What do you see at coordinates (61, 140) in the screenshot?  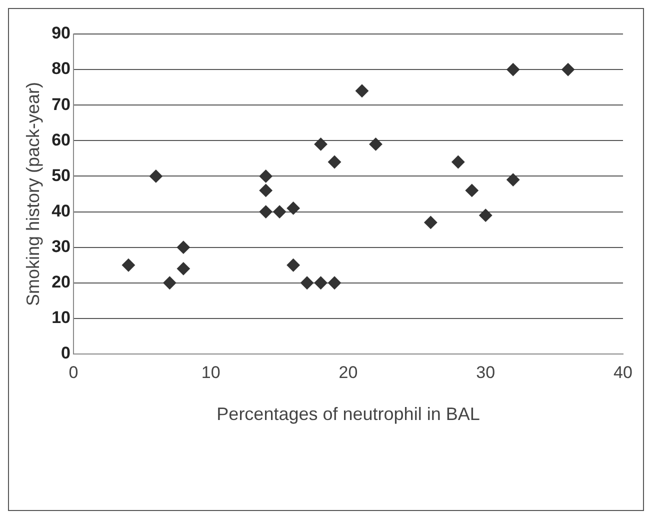 I see `y-tick-label: 60` at bounding box center [61, 140].